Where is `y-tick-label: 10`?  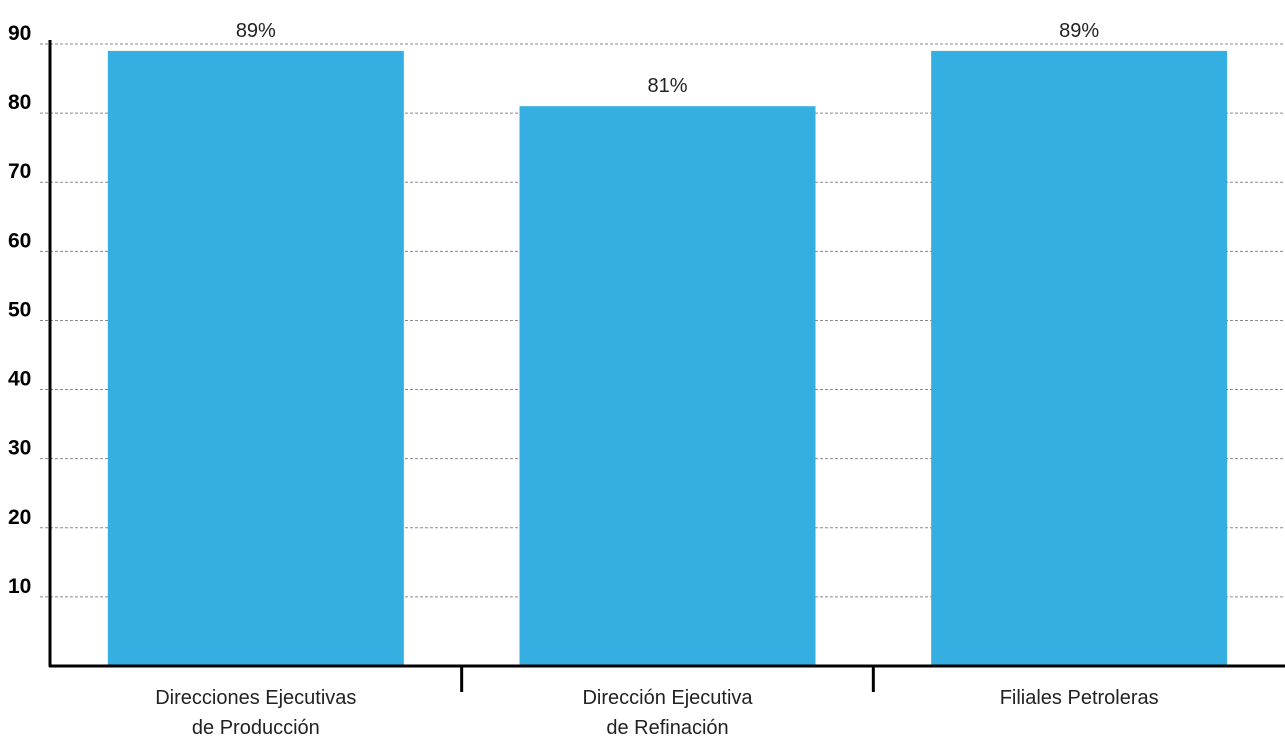
y-tick-label: 10 is located at coordinates (19, 586).